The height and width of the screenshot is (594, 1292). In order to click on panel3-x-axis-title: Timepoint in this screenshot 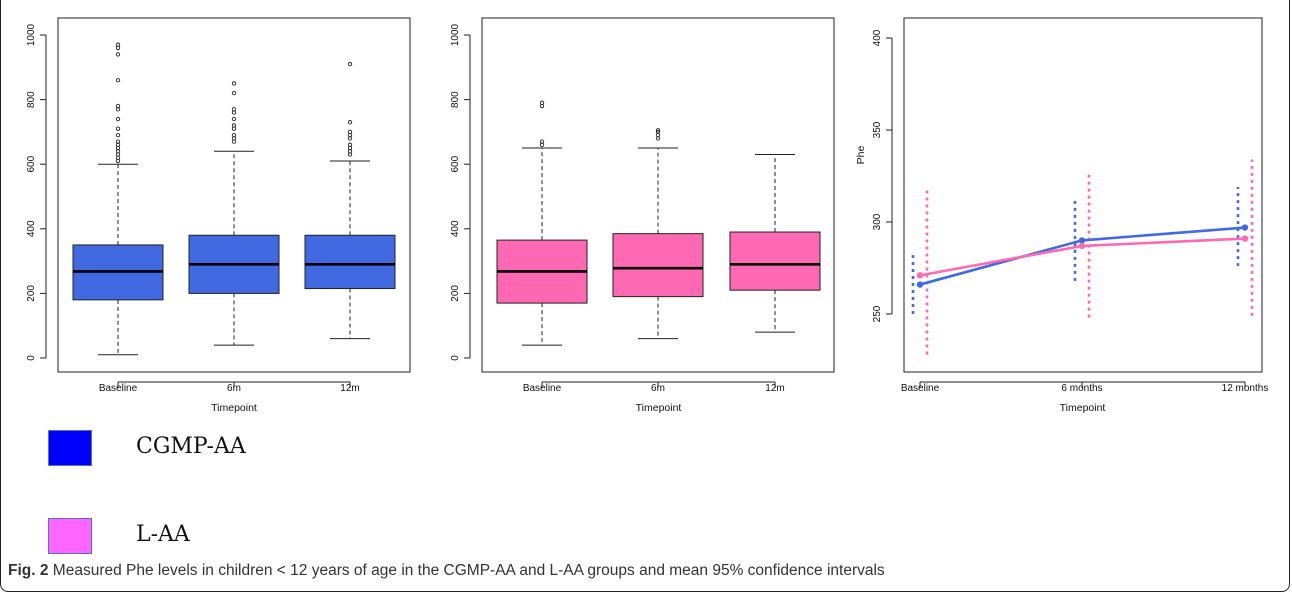, I will do `click(1083, 408)`.